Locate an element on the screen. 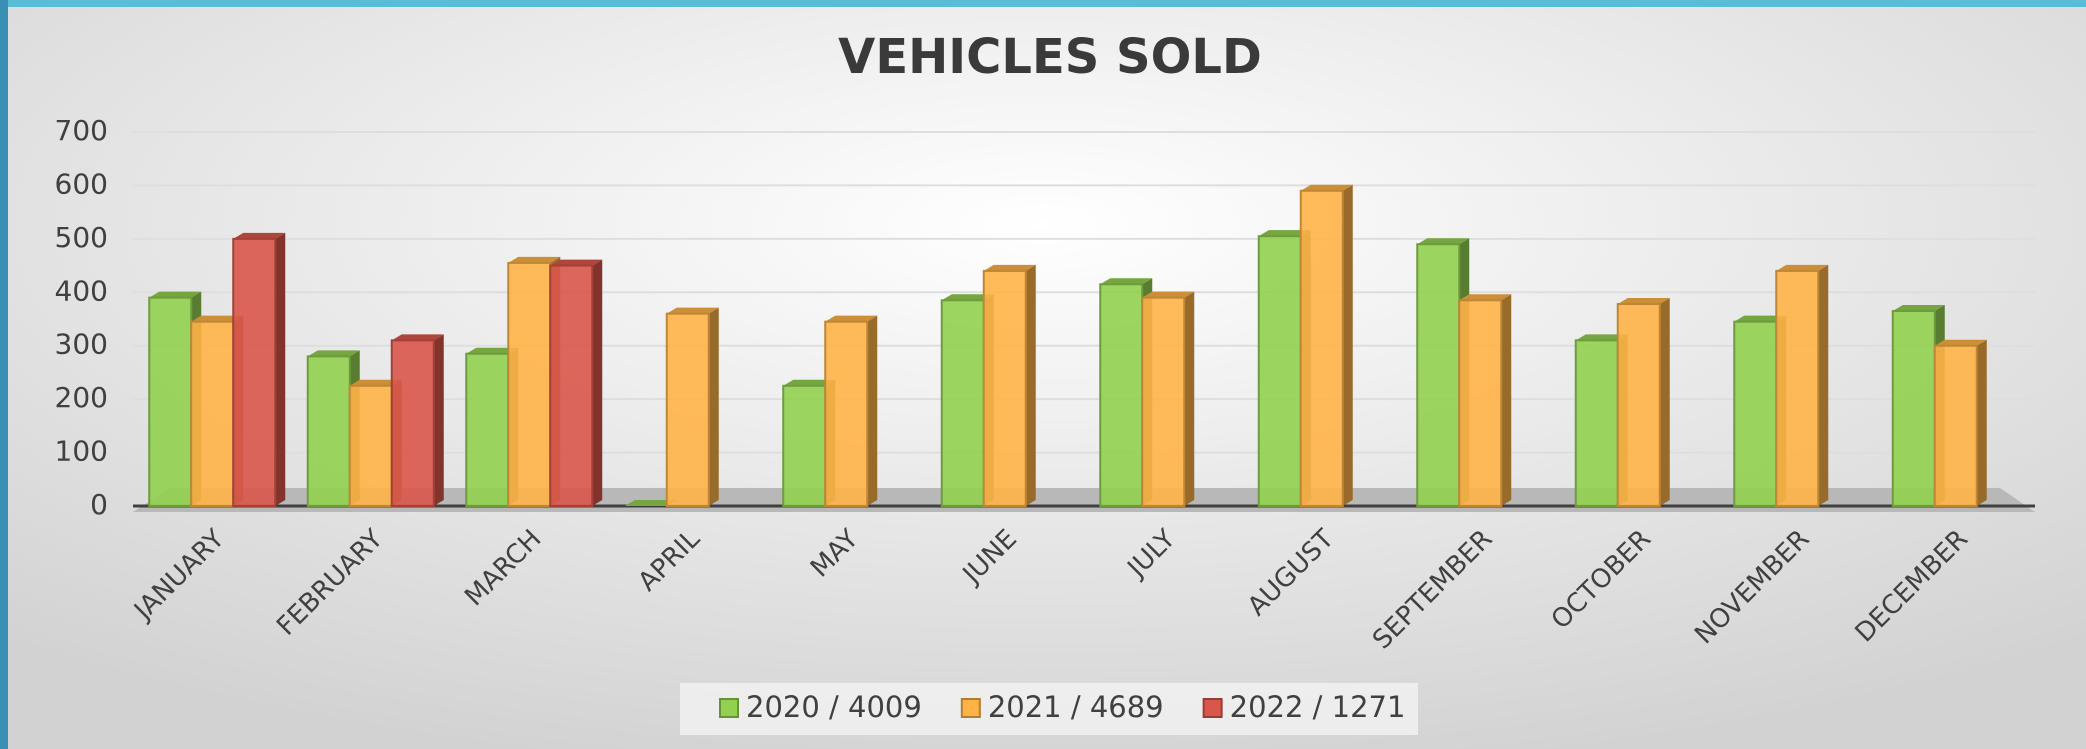 The image size is (2086, 749). y-tick-label: 0 is located at coordinates (99, 504).